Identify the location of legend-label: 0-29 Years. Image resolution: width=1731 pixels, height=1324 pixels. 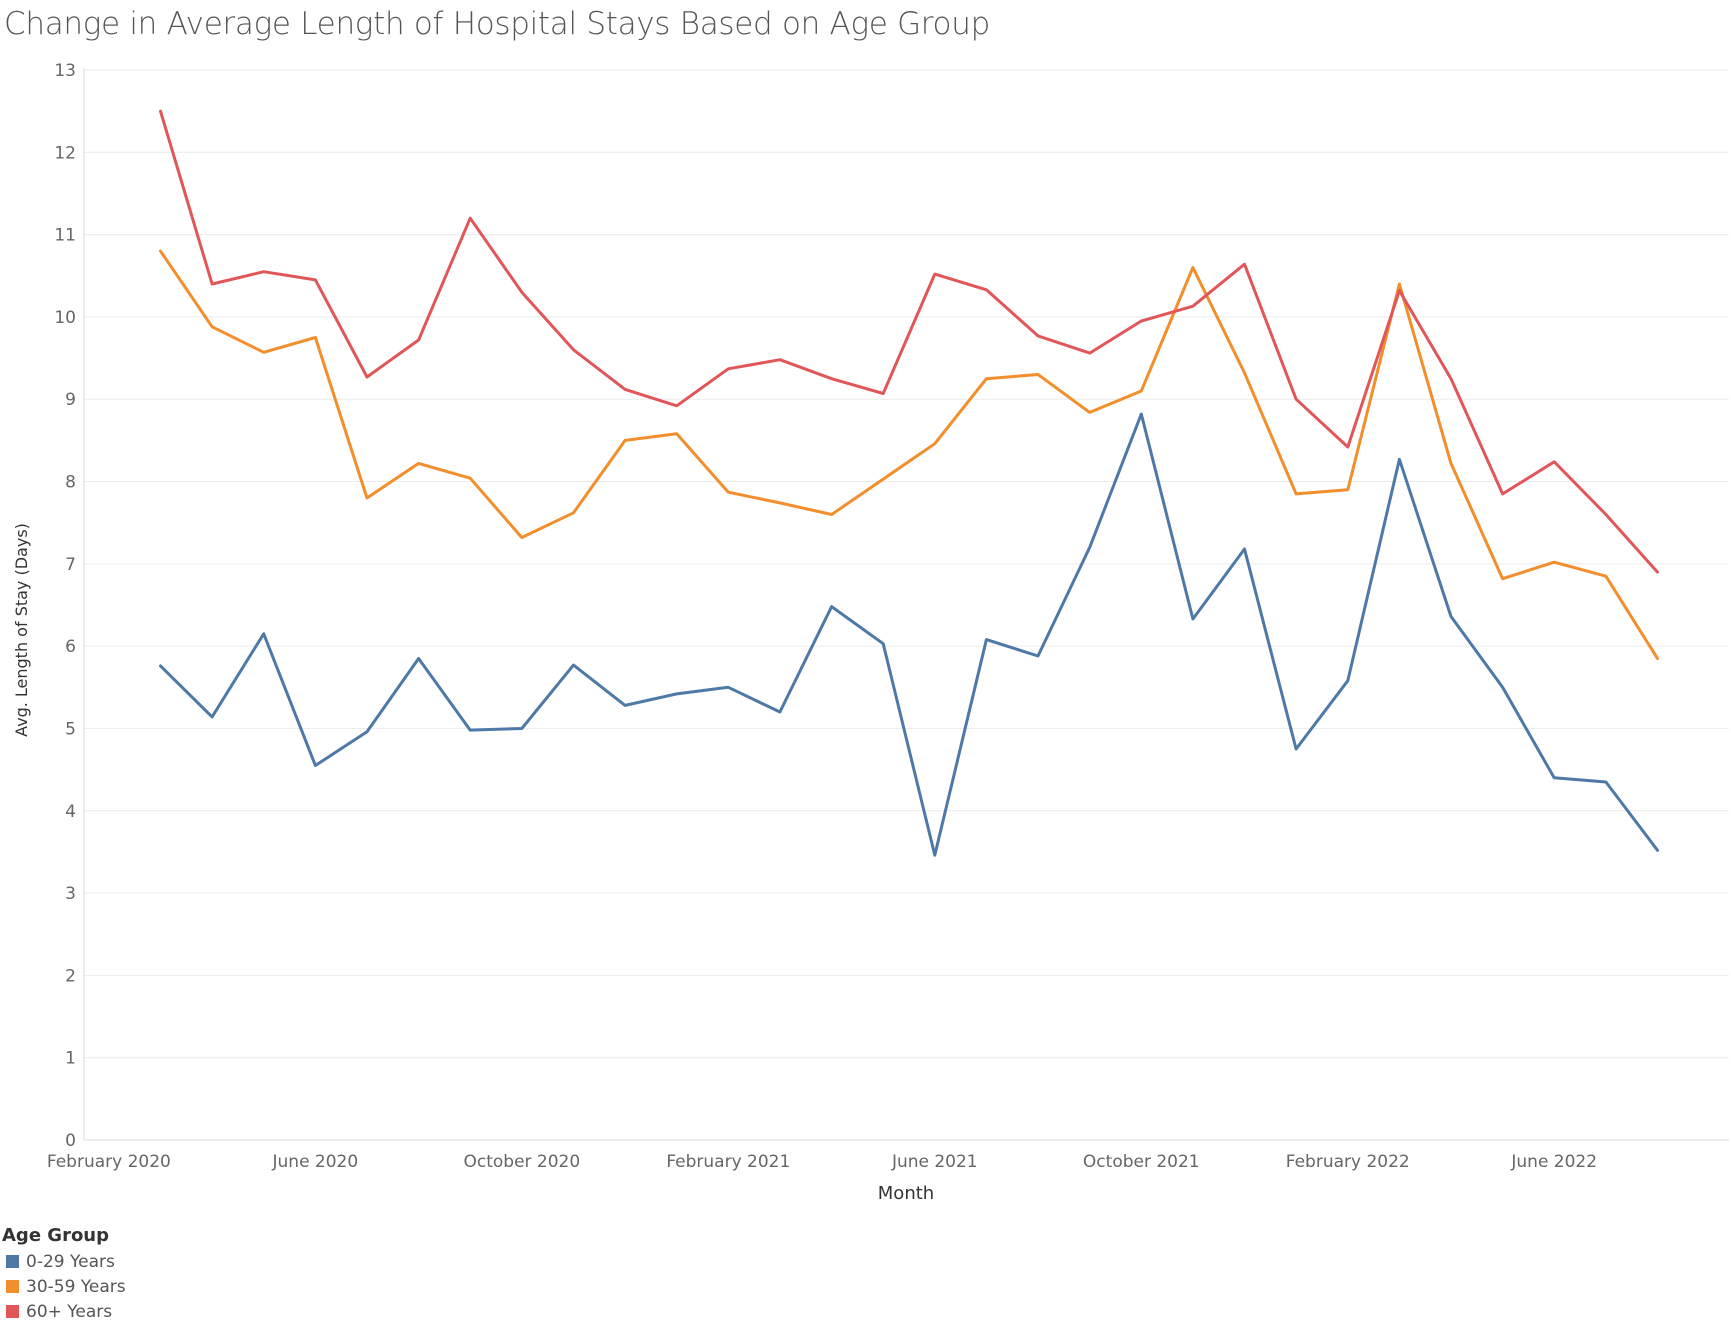
(70, 1261).